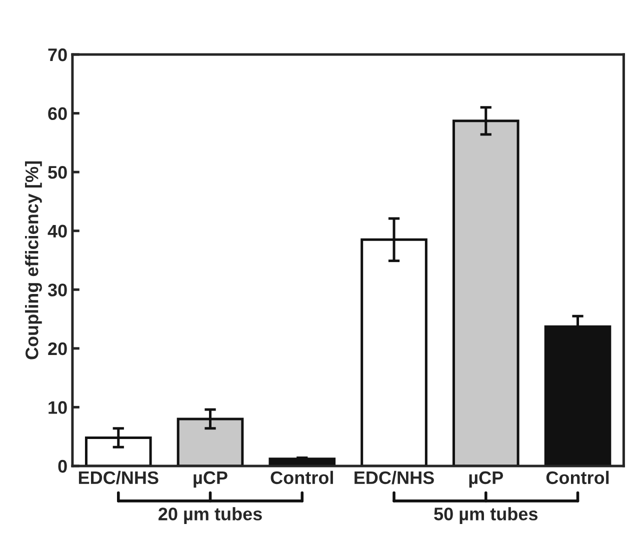 This screenshot has width=630, height=545. Describe the element at coordinates (57, 290) in the screenshot. I see `y-tick-label: 30` at that location.